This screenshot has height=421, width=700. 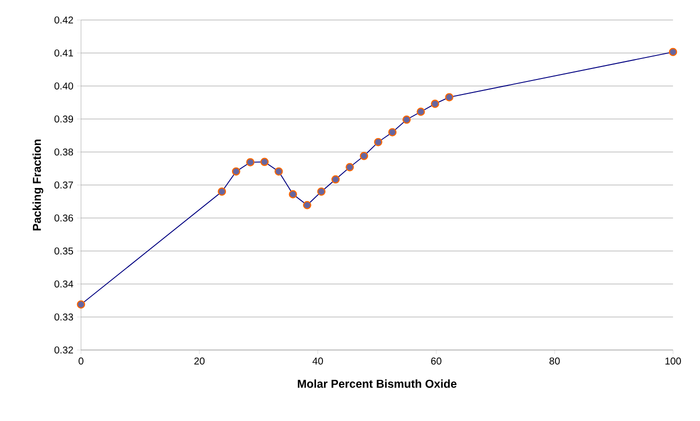 What do you see at coordinates (555, 361) in the screenshot?
I see `x-tick-label: 80` at bounding box center [555, 361].